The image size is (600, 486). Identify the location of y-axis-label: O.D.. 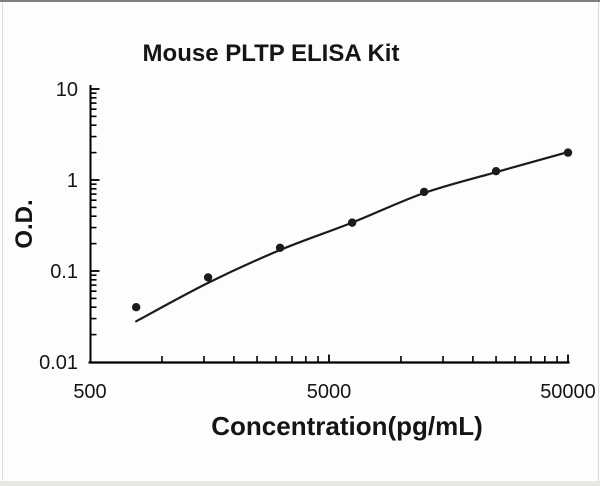
(24, 224).